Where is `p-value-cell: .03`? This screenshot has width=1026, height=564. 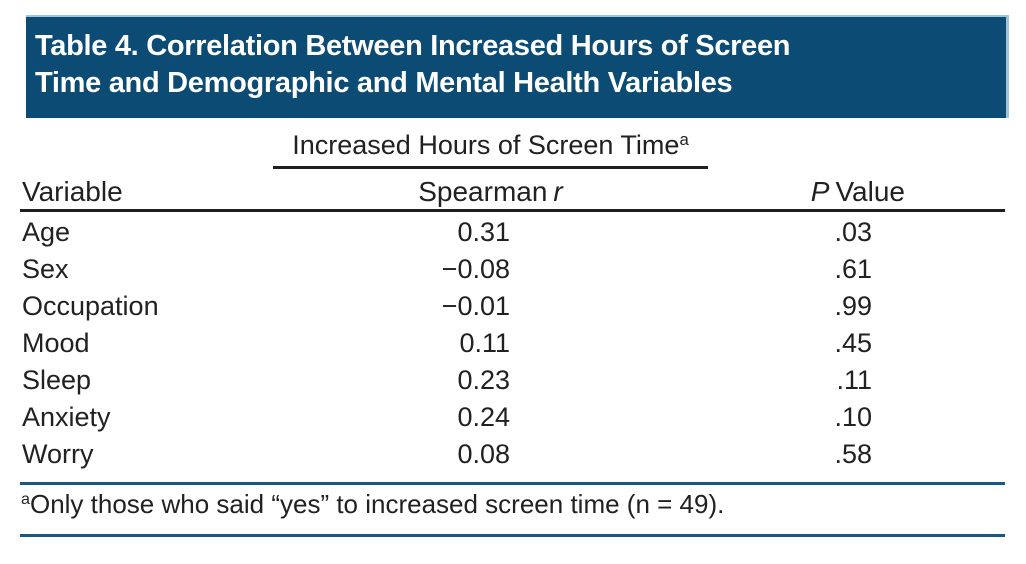
p-value-cell: .03 is located at coordinates (853, 232).